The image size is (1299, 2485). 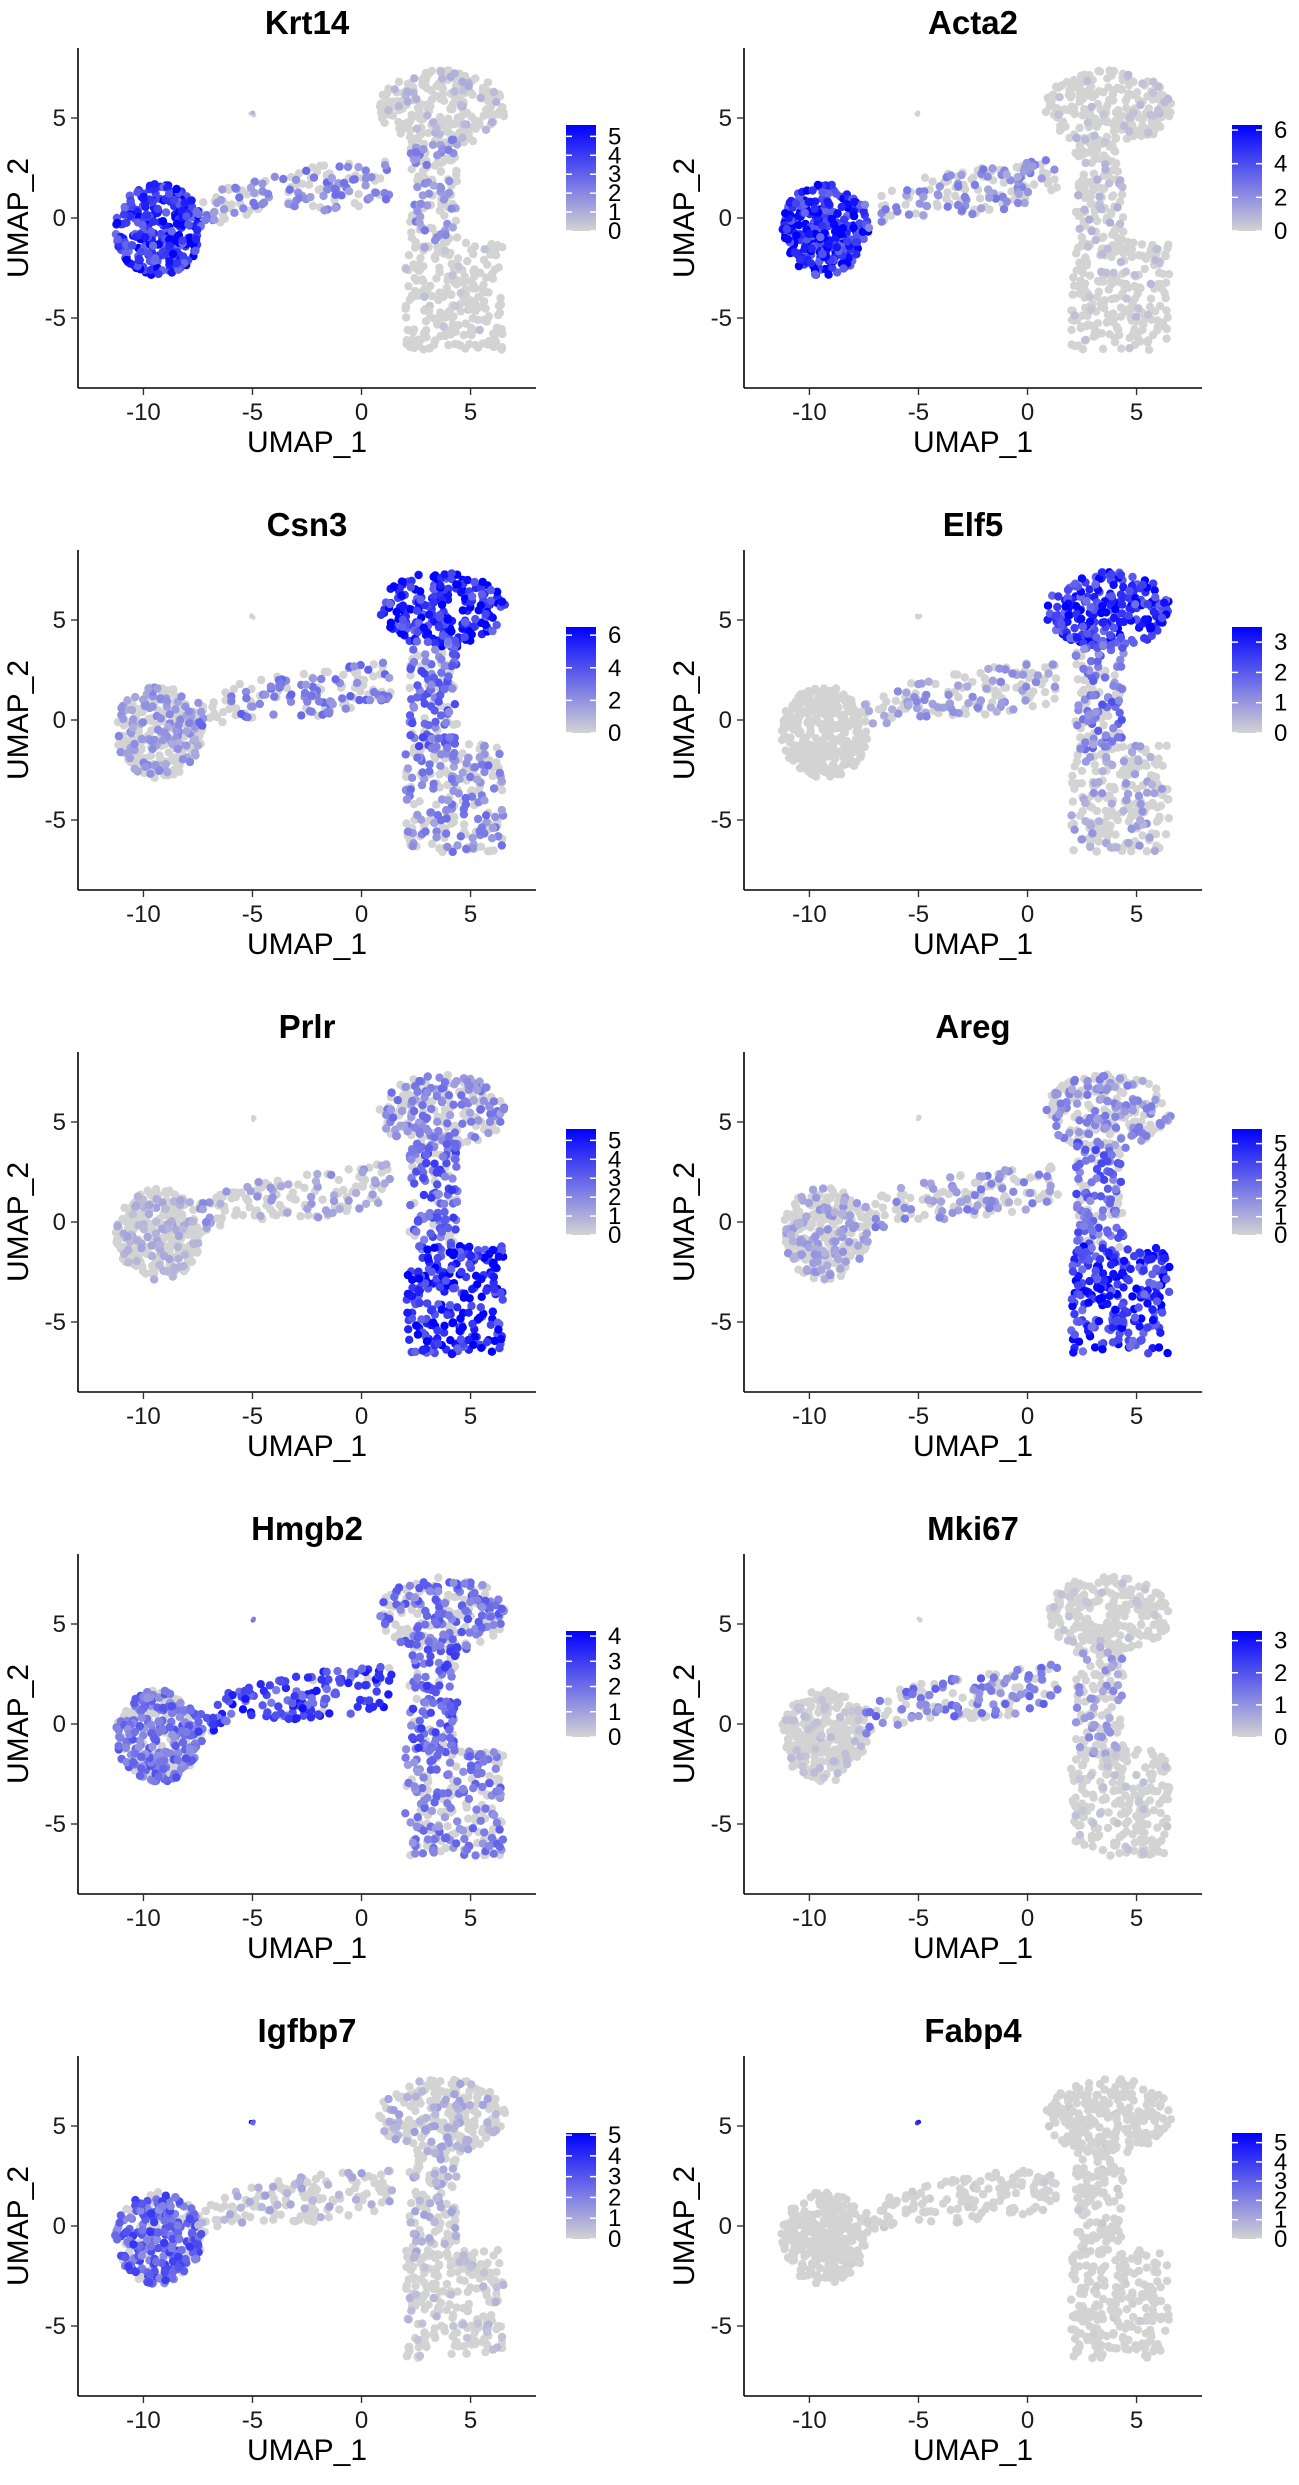 What do you see at coordinates (1027, 914) in the screenshot?
I see `x-tick-label: 0` at bounding box center [1027, 914].